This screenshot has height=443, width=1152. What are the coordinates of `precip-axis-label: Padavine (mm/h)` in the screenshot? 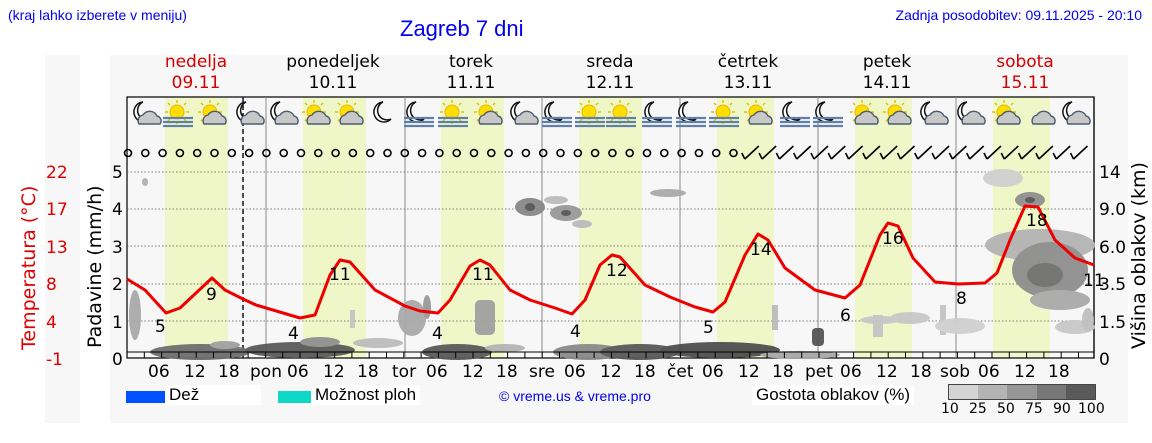 It's located at (95, 266).